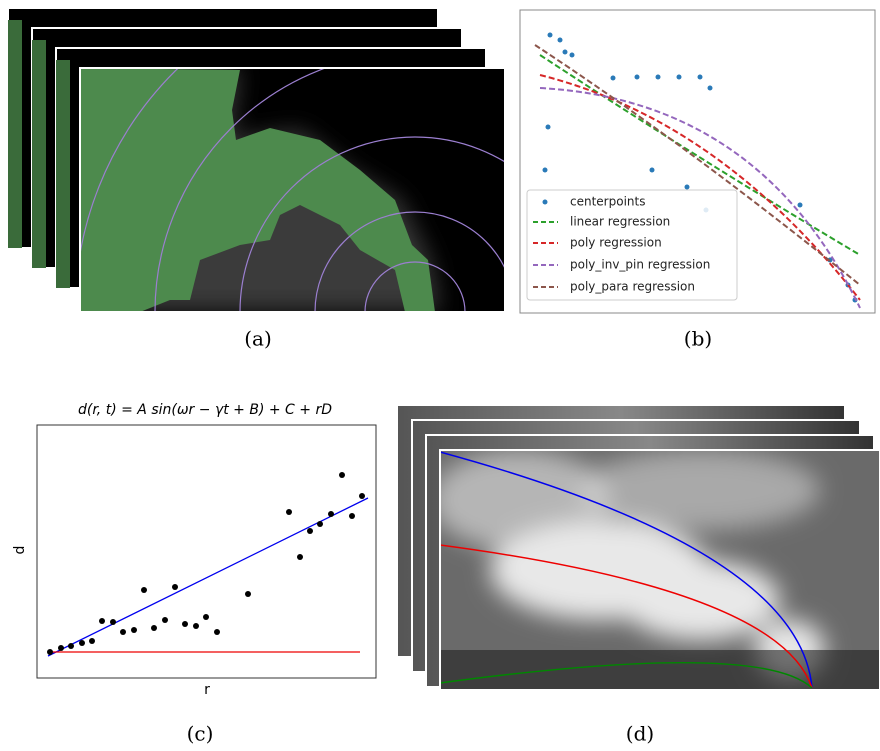 This screenshot has height=751, width=880. Describe the element at coordinates (632, 287) in the screenshot. I see `legend-label: poly_para regression` at that location.